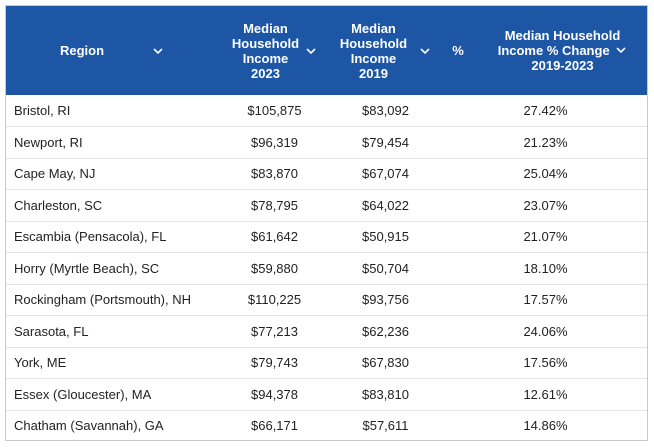  I want to click on cell-change: 25.04%, so click(545, 174).